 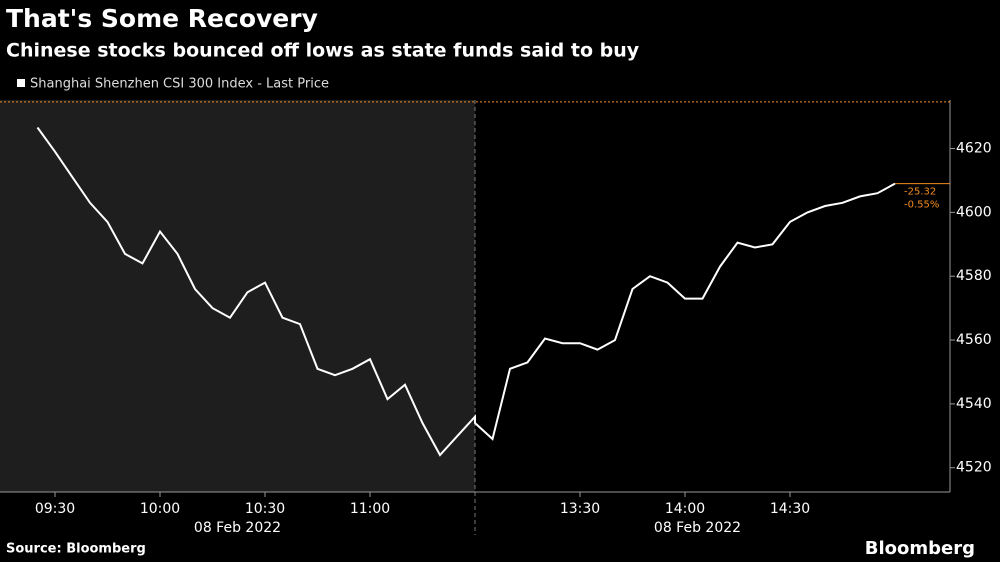 What do you see at coordinates (974, 149) in the screenshot?
I see `y-tick-label: 4620` at bounding box center [974, 149].